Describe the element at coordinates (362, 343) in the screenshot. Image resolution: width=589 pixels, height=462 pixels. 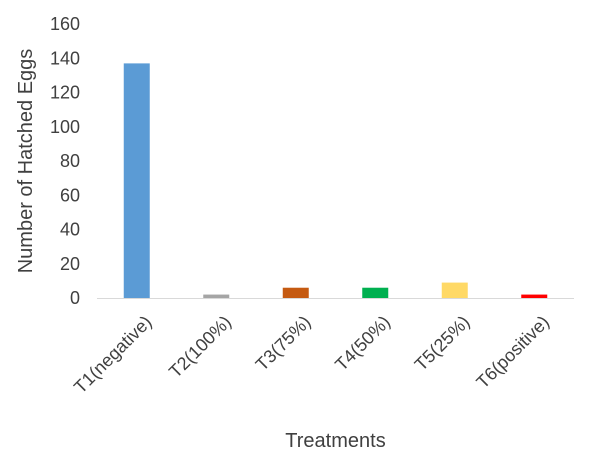
I see `x-tick-label: T4(50%)` at that location.